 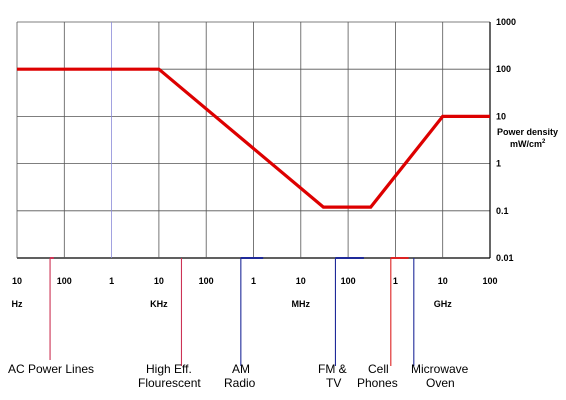 What do you see at coordinates (440, 369) in the screenshot?
I see `band-label-microwave-line1: Microwave` at bounding box center [440, 369].